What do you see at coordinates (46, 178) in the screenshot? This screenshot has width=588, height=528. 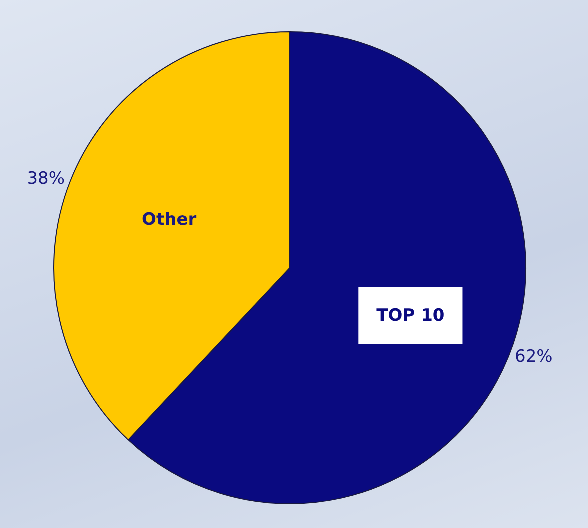 I see `data-label: 38%` at bounding box center [46, 178].